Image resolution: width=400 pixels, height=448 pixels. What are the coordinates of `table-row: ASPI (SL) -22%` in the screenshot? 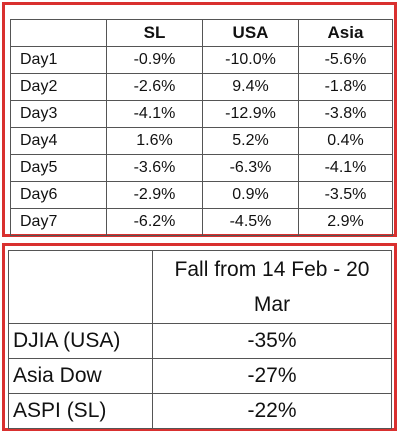 It's located at (200, 411).